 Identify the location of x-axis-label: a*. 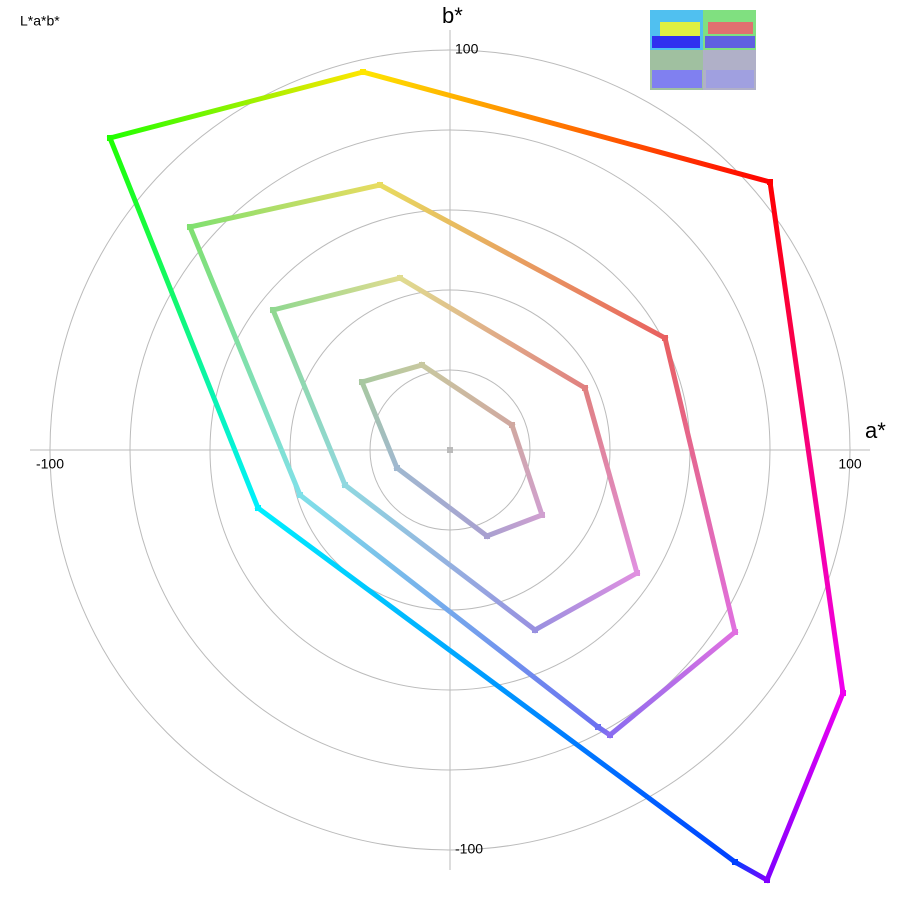
(875, 430).